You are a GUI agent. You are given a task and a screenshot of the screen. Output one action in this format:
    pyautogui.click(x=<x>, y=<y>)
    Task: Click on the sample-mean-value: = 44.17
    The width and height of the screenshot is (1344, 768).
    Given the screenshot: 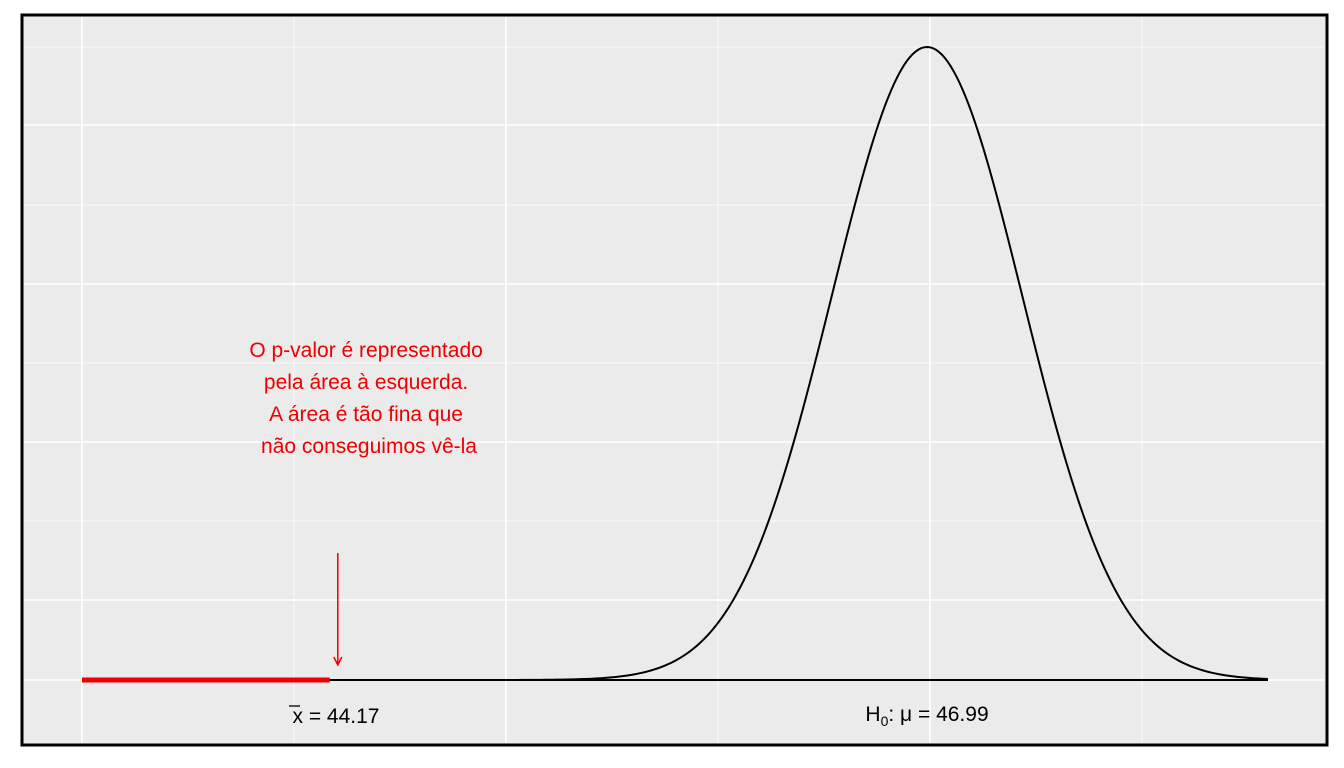 What is the action you would take?
    pyautogui.click(x=341, y=716)
    